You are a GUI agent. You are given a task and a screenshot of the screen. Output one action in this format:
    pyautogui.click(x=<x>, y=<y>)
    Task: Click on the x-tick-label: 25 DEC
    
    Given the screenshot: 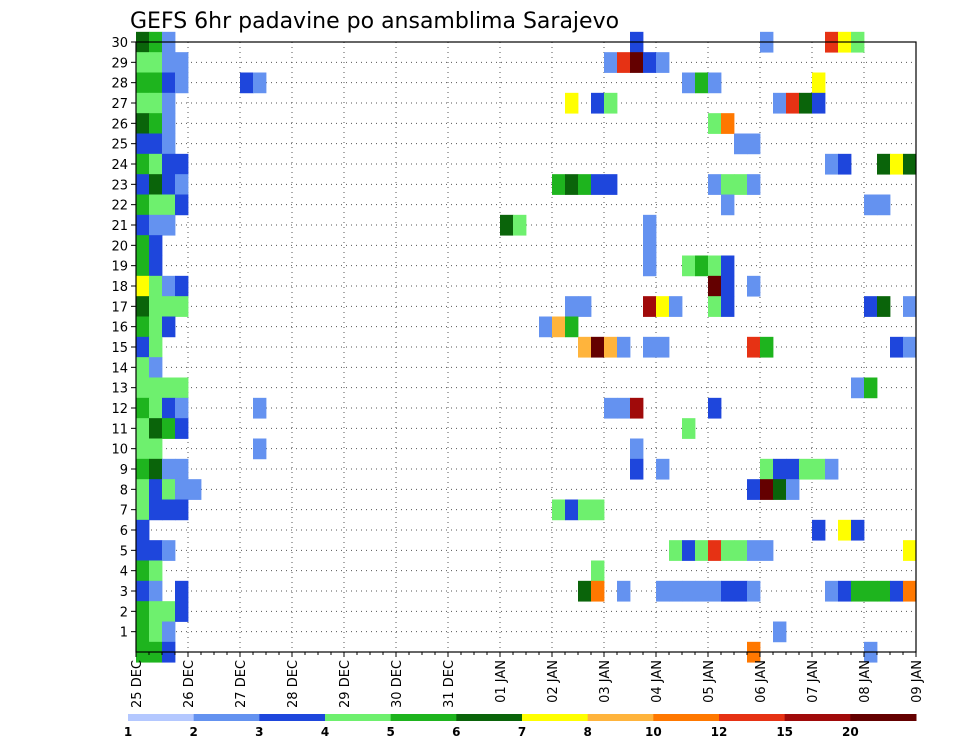 What is the action you would take?
    pyautogui.click(x=137, y=684)
    